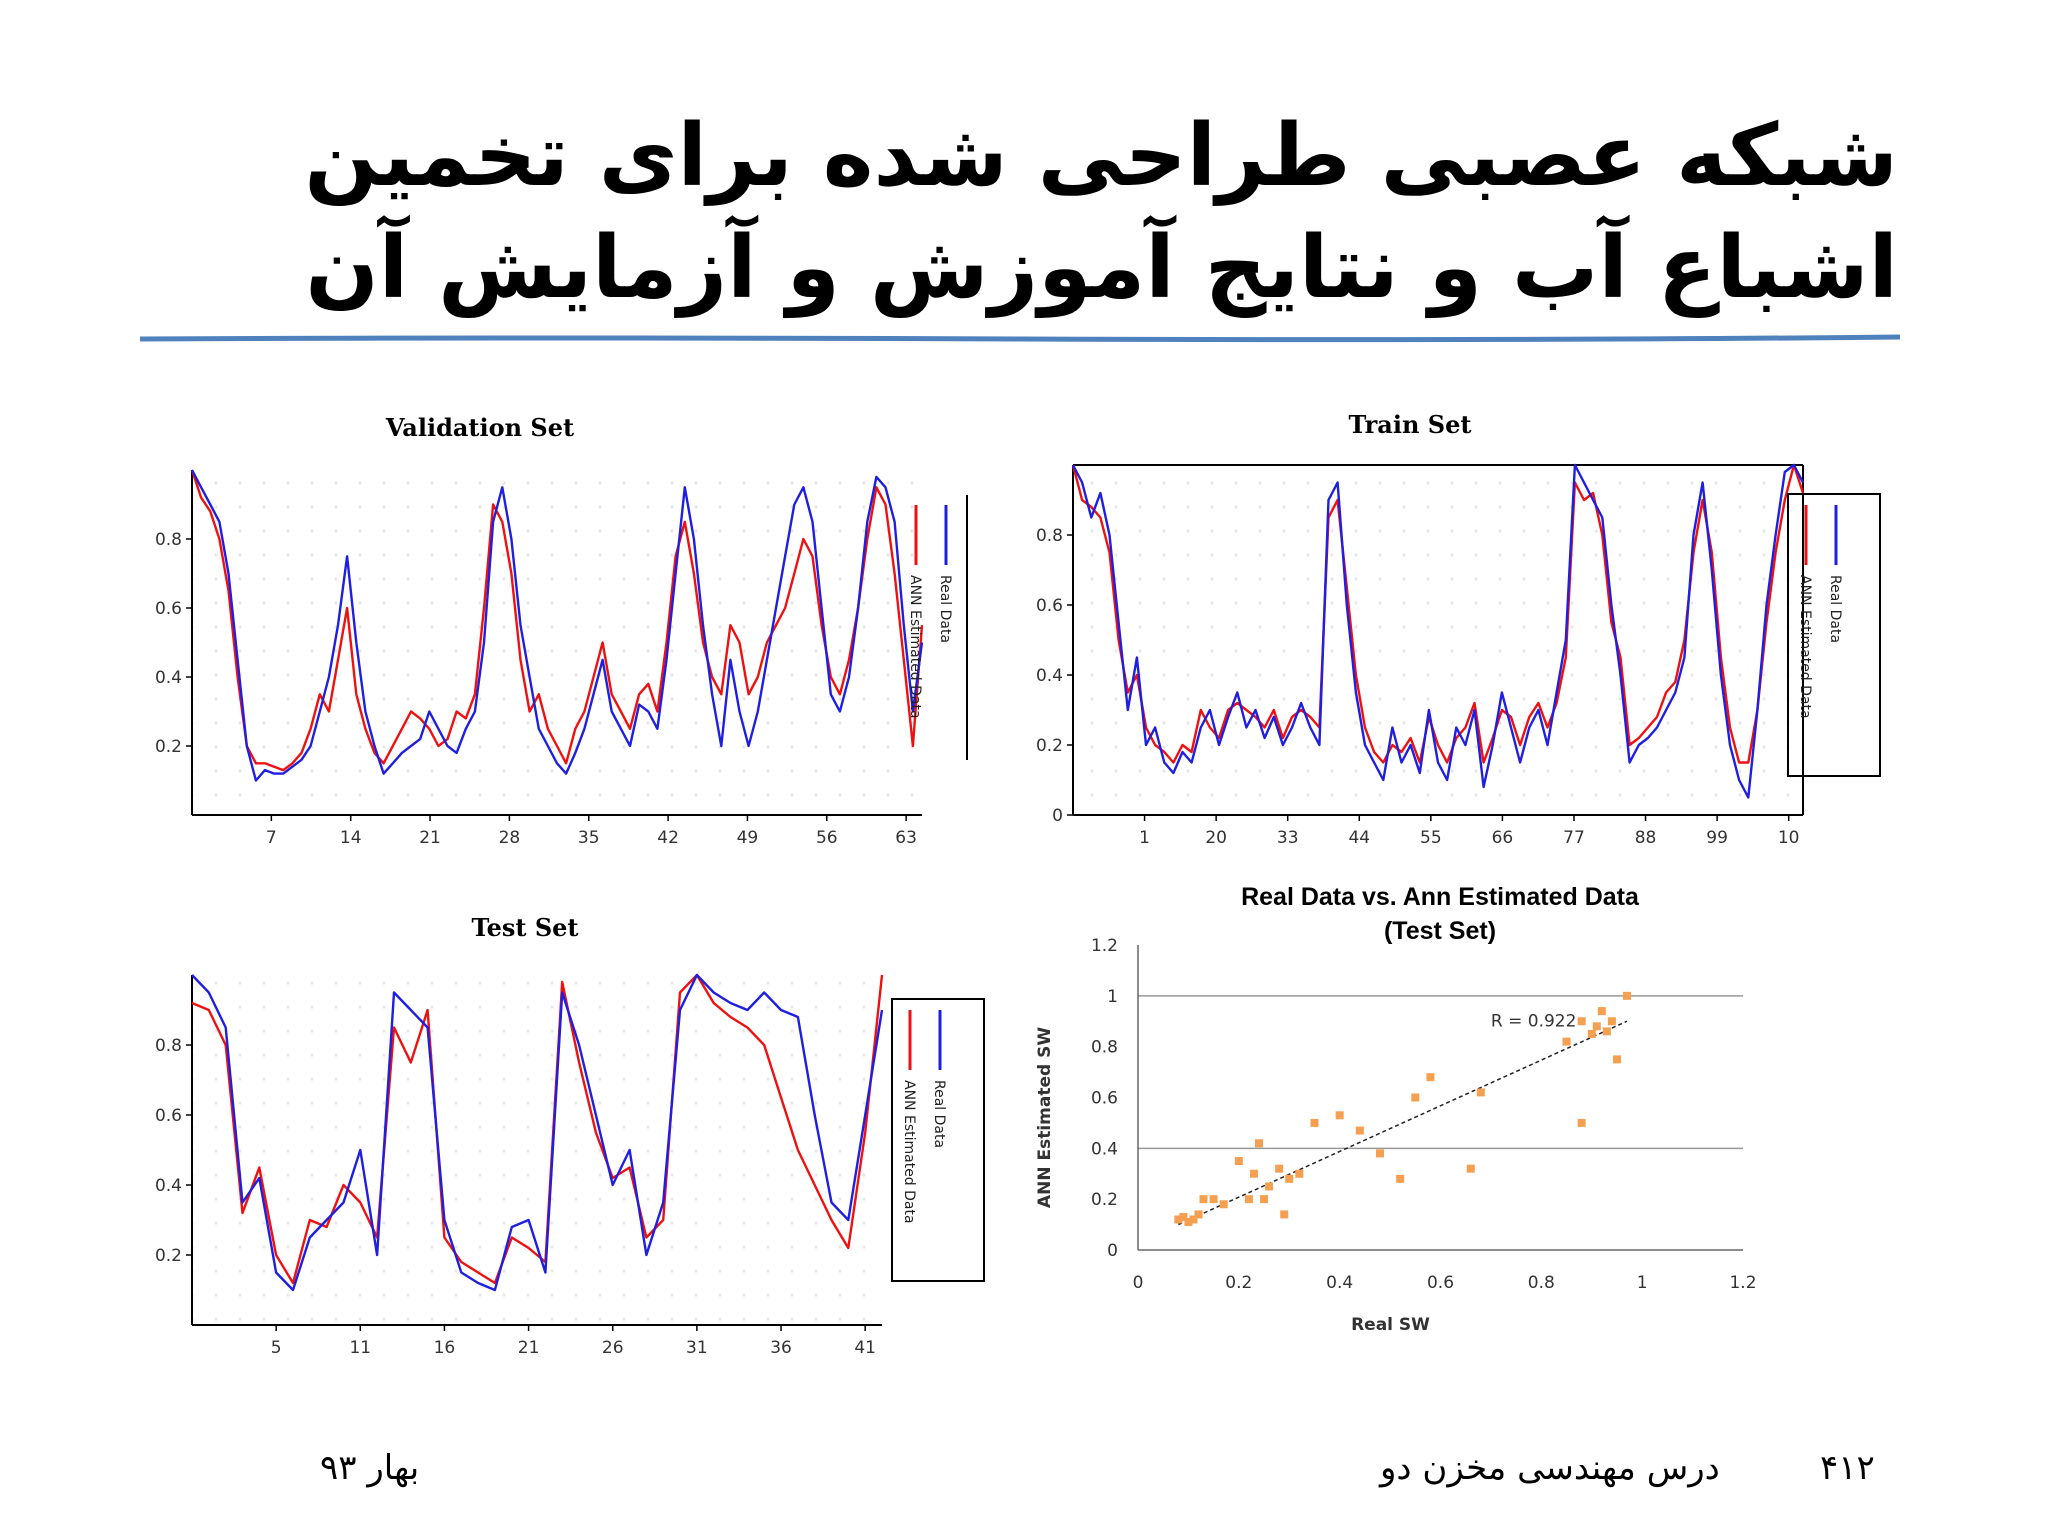 The height and width of the screenshot is (1536, 2048). What do you see at coordinates (430, 838) in the screenshot?
I see `validation-x-tick-label: 21` at bounding box center [430, 838].